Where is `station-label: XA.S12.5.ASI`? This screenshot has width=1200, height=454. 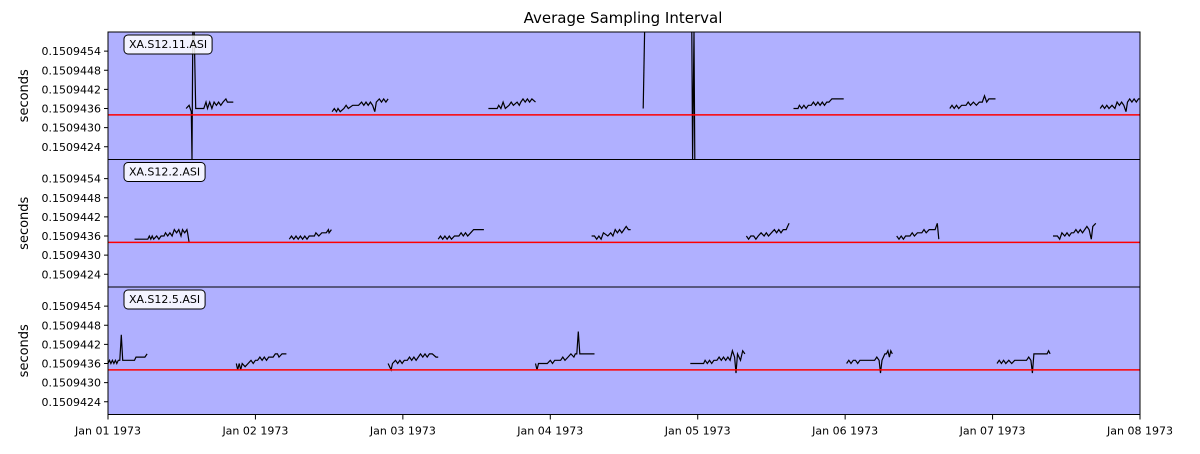 station-label: XA.S12.5.ASI is located at coordinates (164, 299).